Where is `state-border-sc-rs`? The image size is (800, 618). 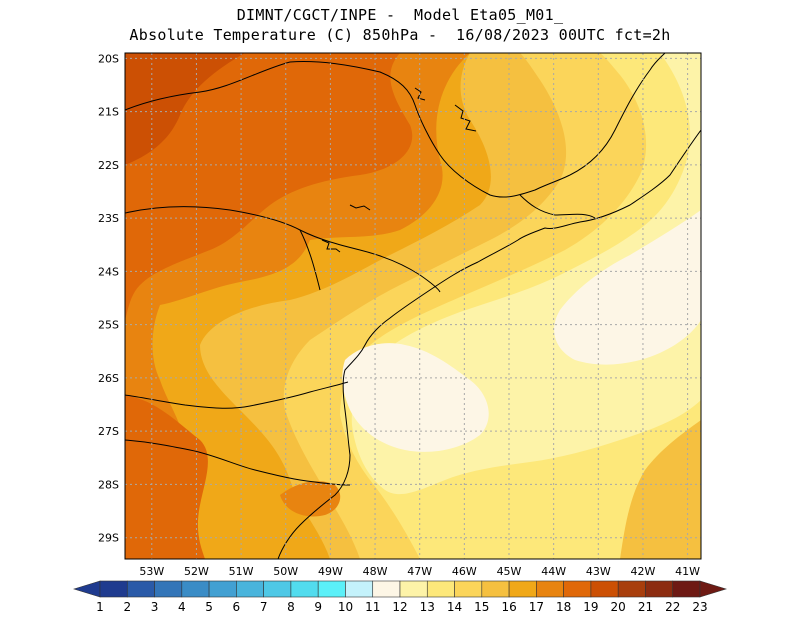
state-border-sc-rs is located at coordinates (238, 462).